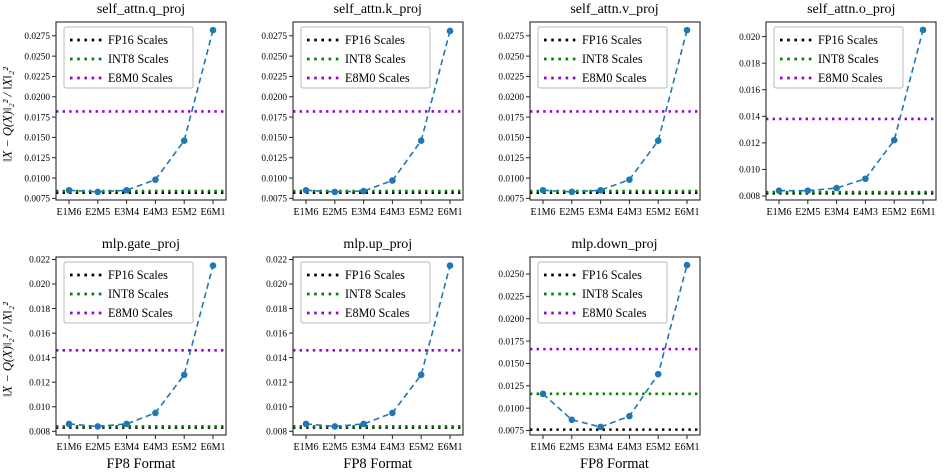  Describe the element at coordinates (97, 447) in the screenshot. I see `x-tick-label: E2M5` at that location.